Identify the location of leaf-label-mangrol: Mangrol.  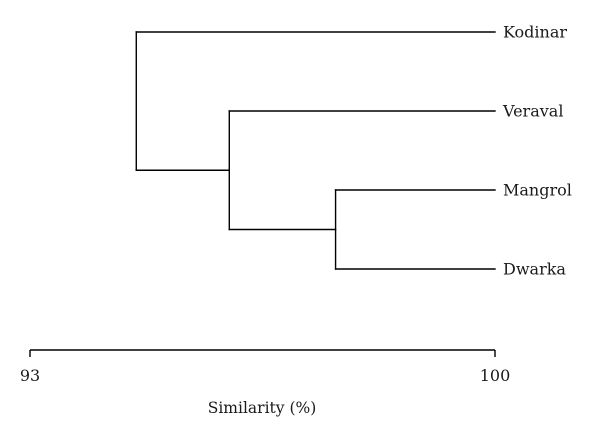
(537, 190).